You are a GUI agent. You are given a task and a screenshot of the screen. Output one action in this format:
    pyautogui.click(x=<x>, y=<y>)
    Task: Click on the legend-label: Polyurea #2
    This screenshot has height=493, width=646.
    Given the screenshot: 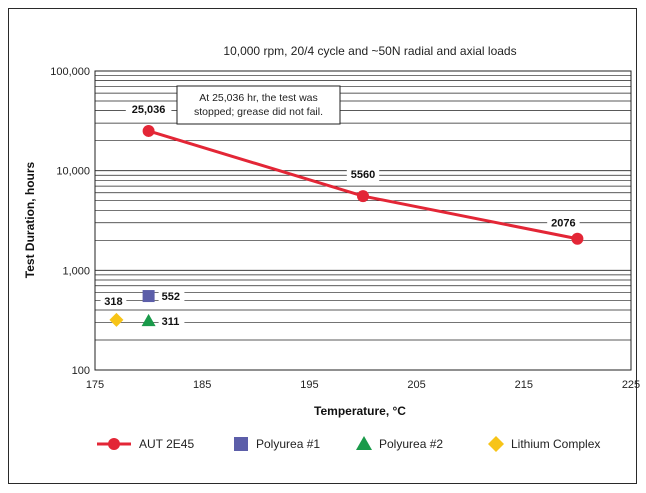 What is the action you would take?
    pyautogui.click(x=411, y=444)
    